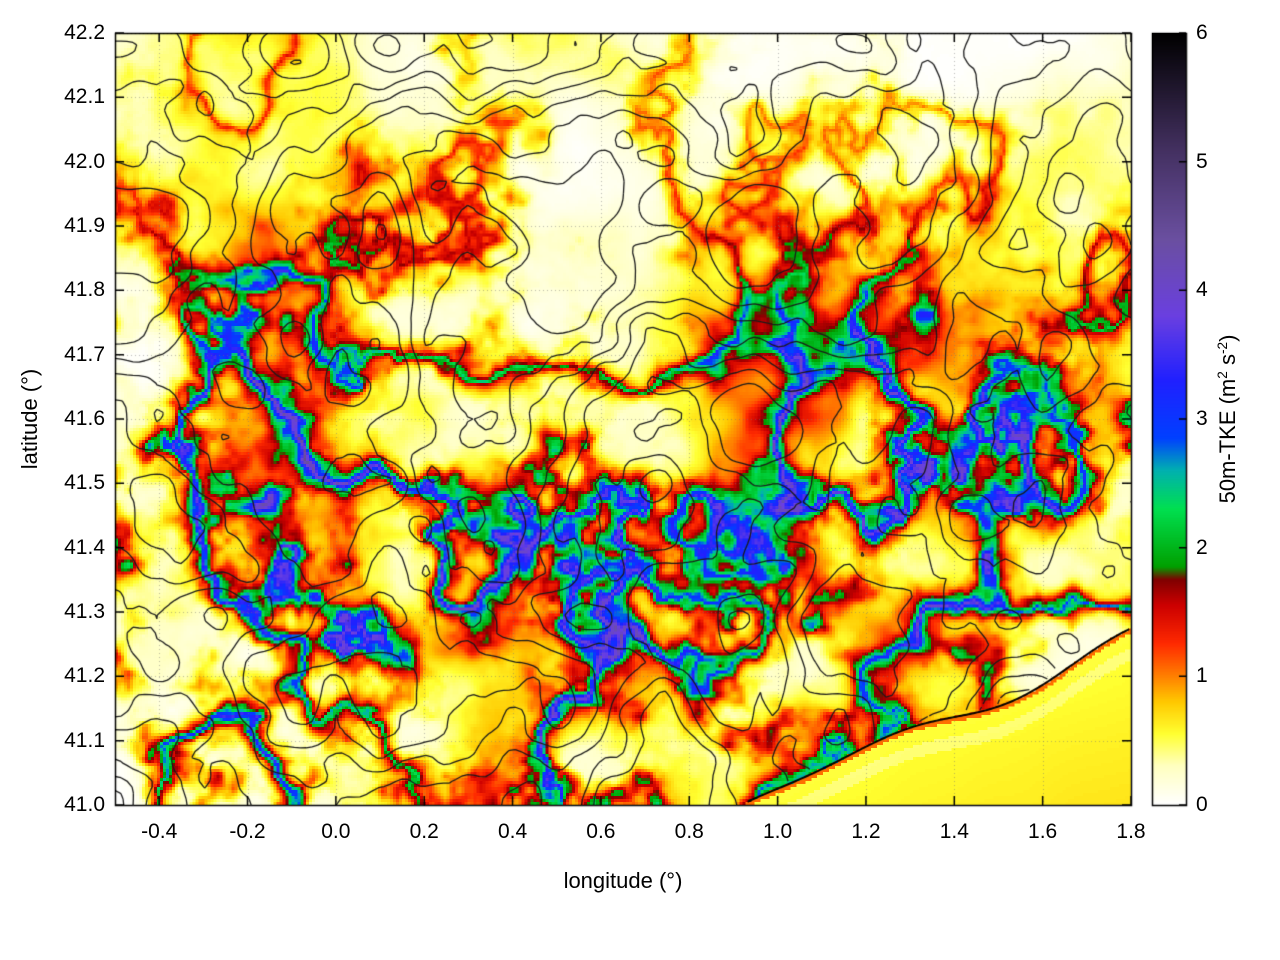 Image resolution: width=1280 pixels, height=960 pixels. I want to click on colorbar-tick-label: 3, so click(1202, 418).